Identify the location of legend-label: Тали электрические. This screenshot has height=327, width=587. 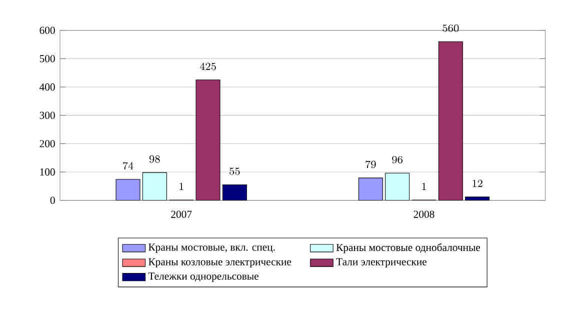
(381, 263).